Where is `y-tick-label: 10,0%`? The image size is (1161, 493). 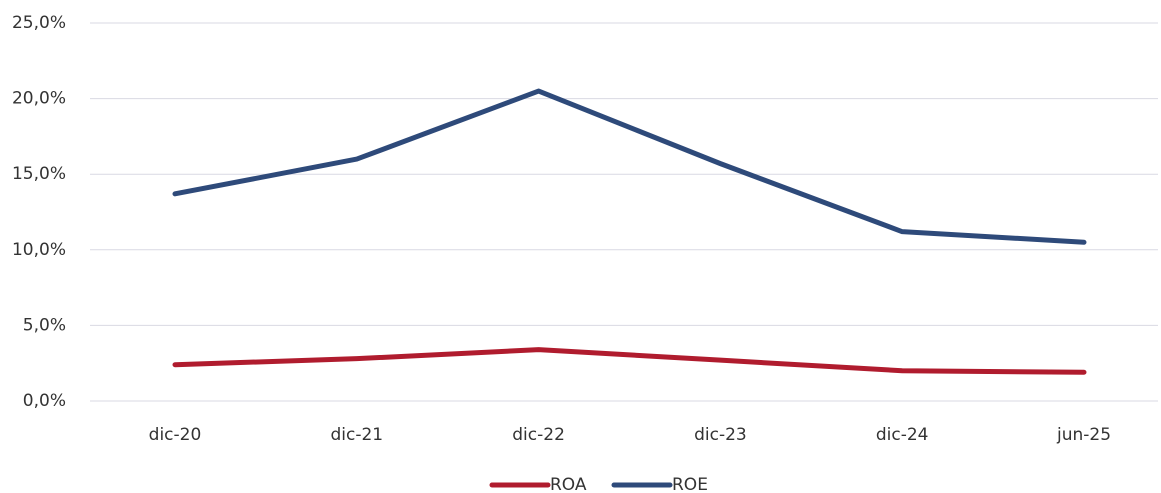 y-tick-label: 10,0% is located at coordinates (39, 250).